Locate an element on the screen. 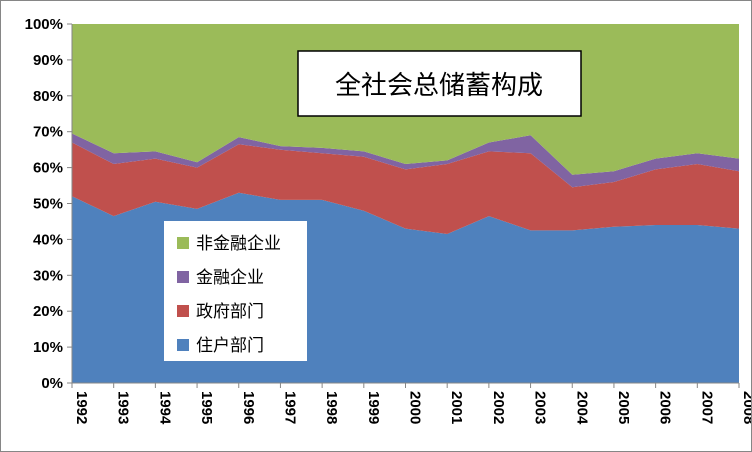 The height and width of the screenshot is (452, 752). x-tick-label: 1994 is located at coordinates (164, 408).